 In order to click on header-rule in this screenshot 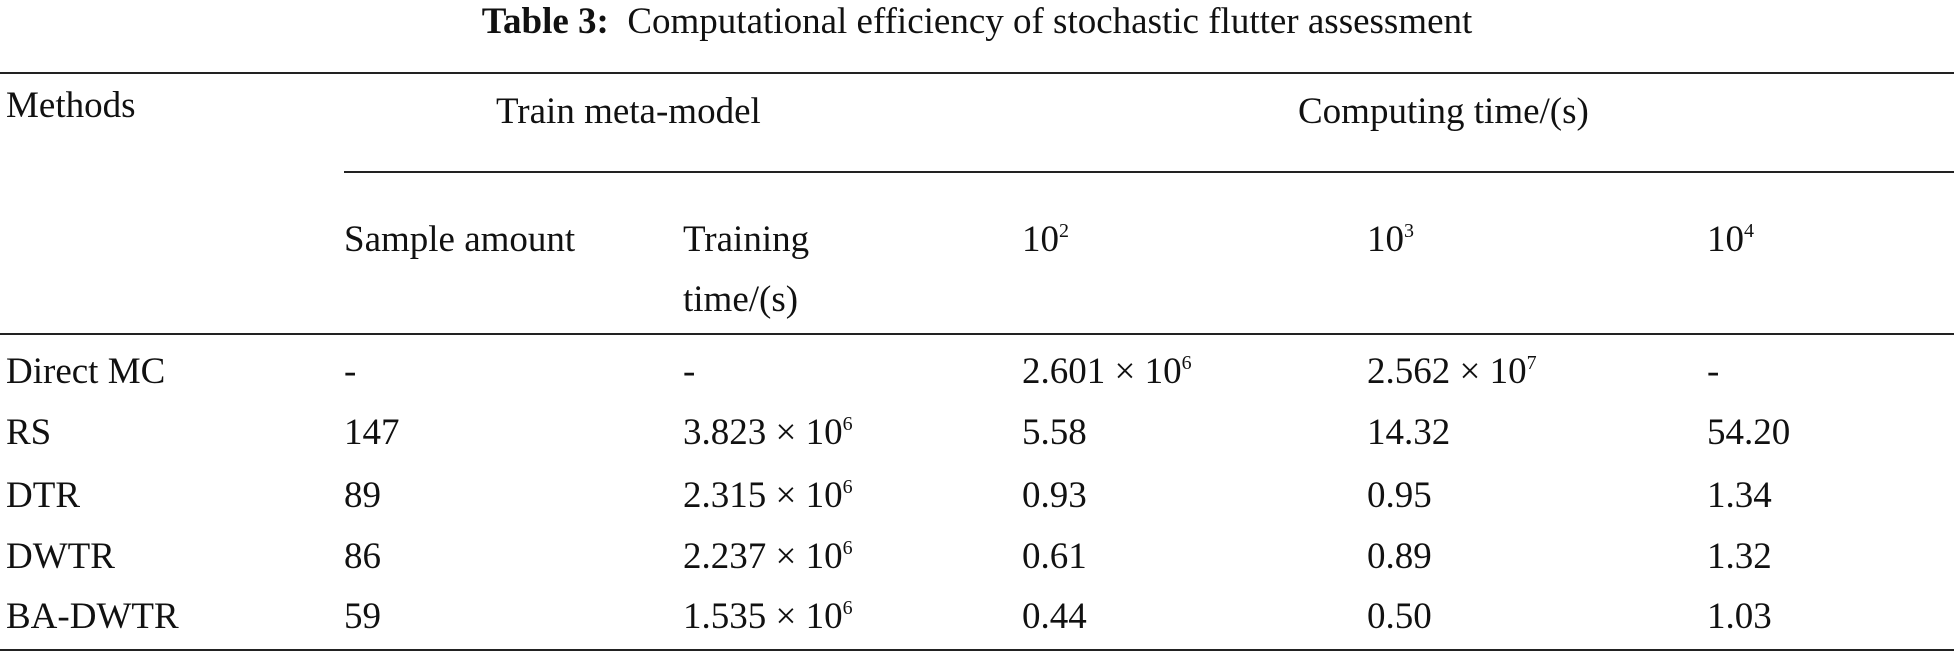, I will do `click(977, 334)`.